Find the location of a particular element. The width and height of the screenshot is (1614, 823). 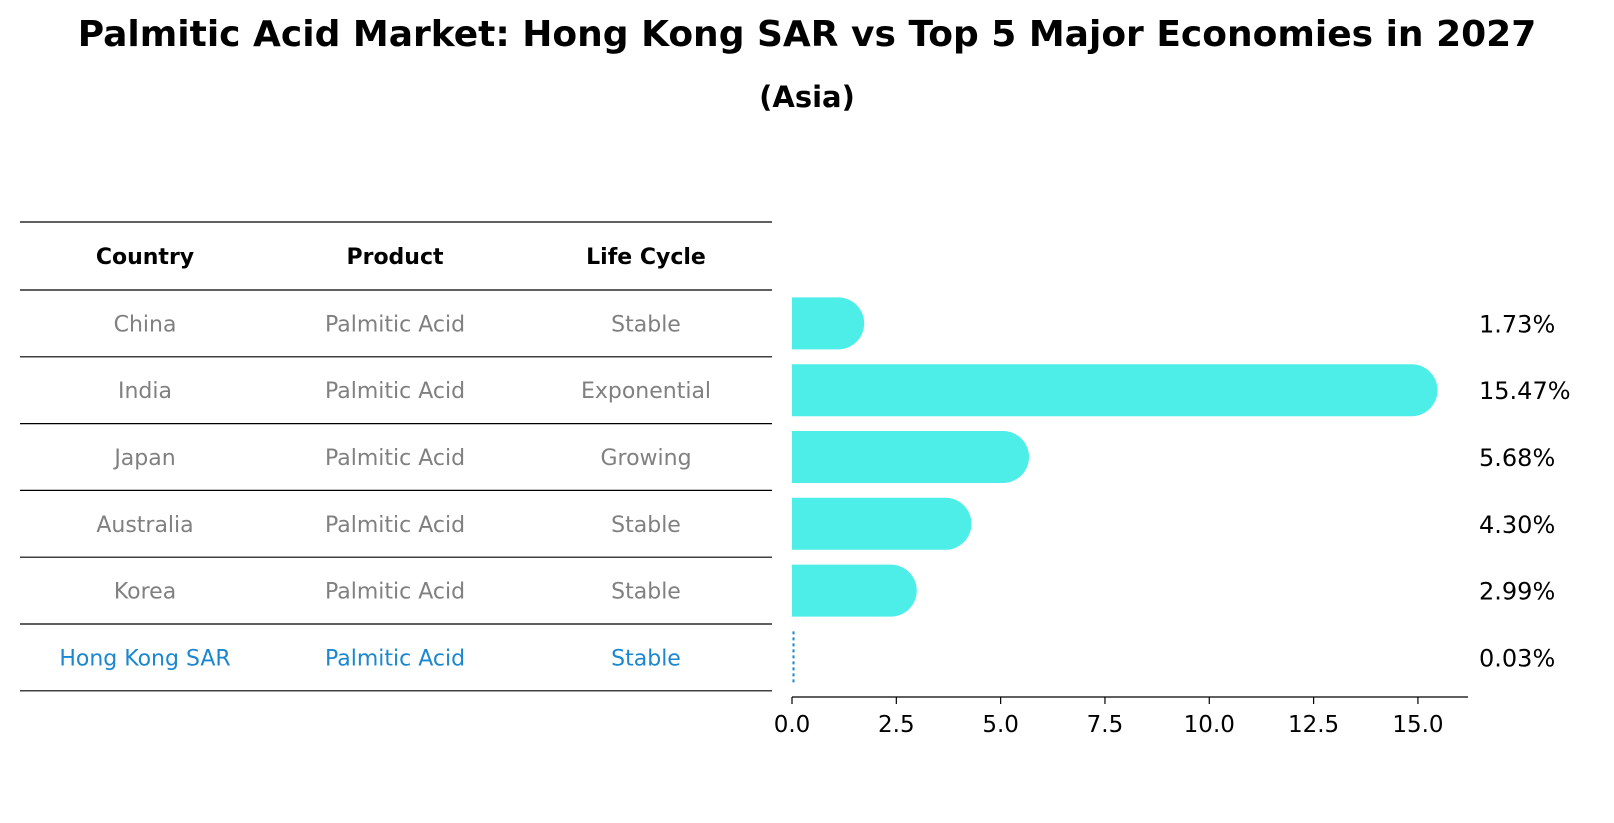

bar-value-label: 1.73% is located at coordinates (1517, 324).